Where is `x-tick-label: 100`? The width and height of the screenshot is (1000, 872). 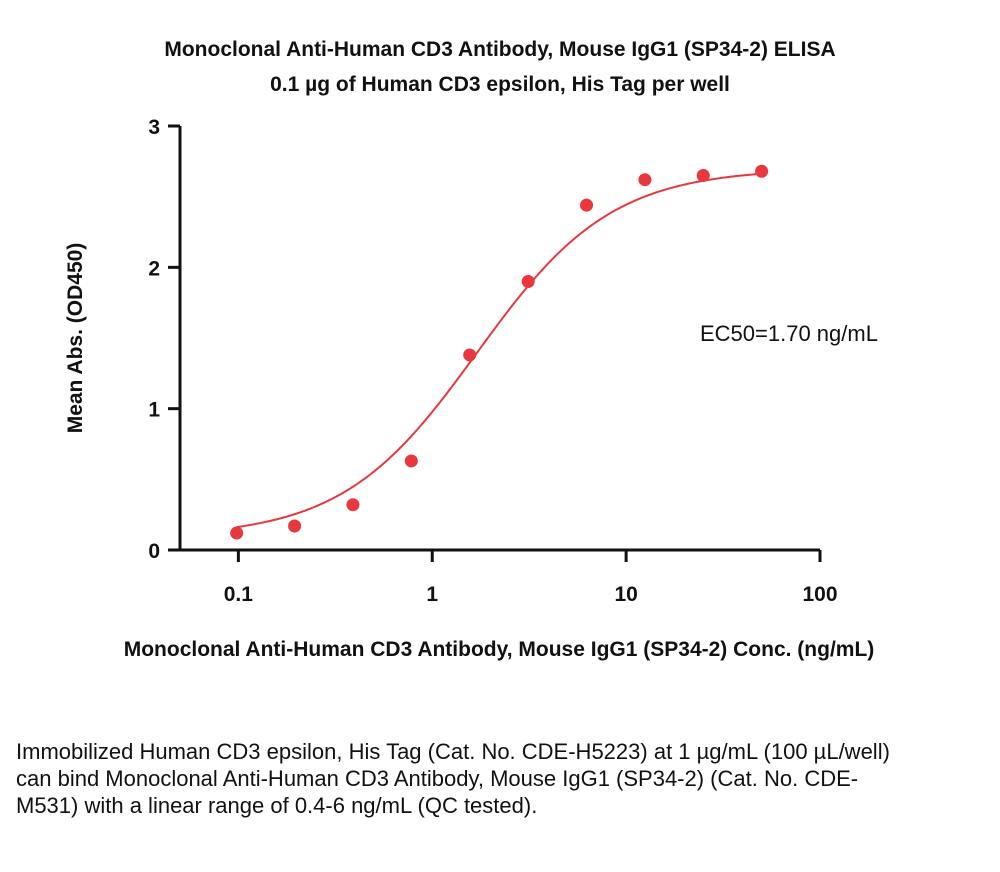 x-tick-label: 100 is located at coordinates (819, 594).